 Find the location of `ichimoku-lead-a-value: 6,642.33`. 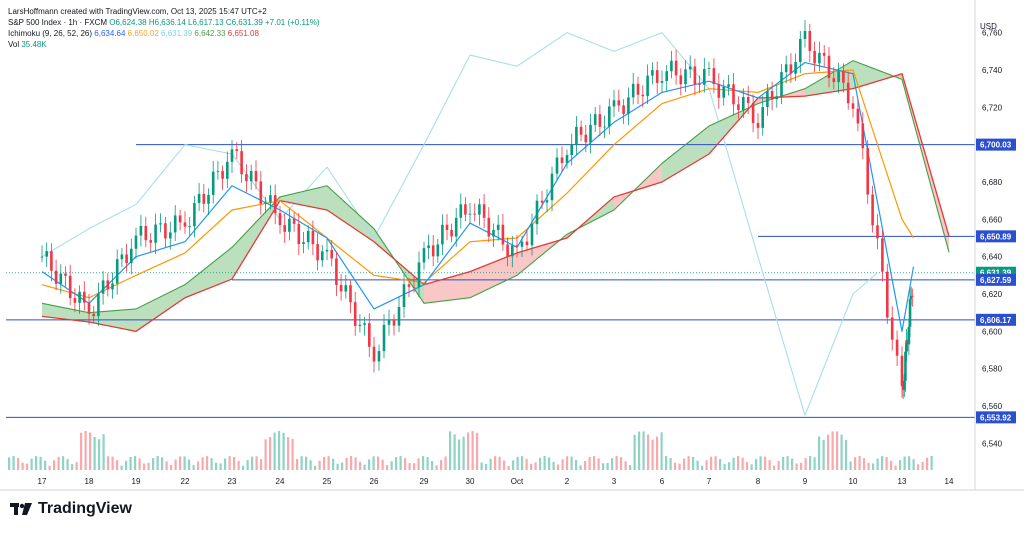

ichimoku-lead-a-value: 6,642.33 is located at coordinates (210, 33).